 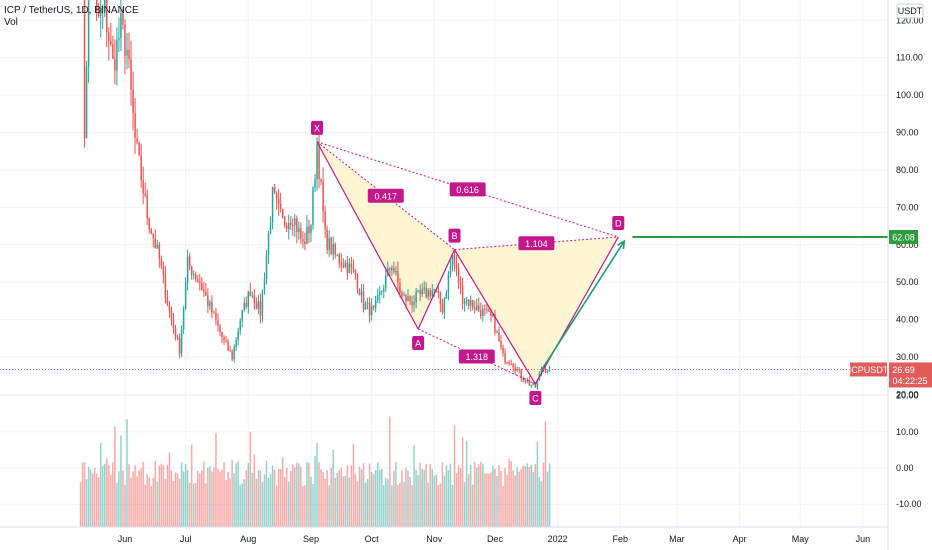 I want to click on currency-badge-text: USDT, so click(x=910, y=11).